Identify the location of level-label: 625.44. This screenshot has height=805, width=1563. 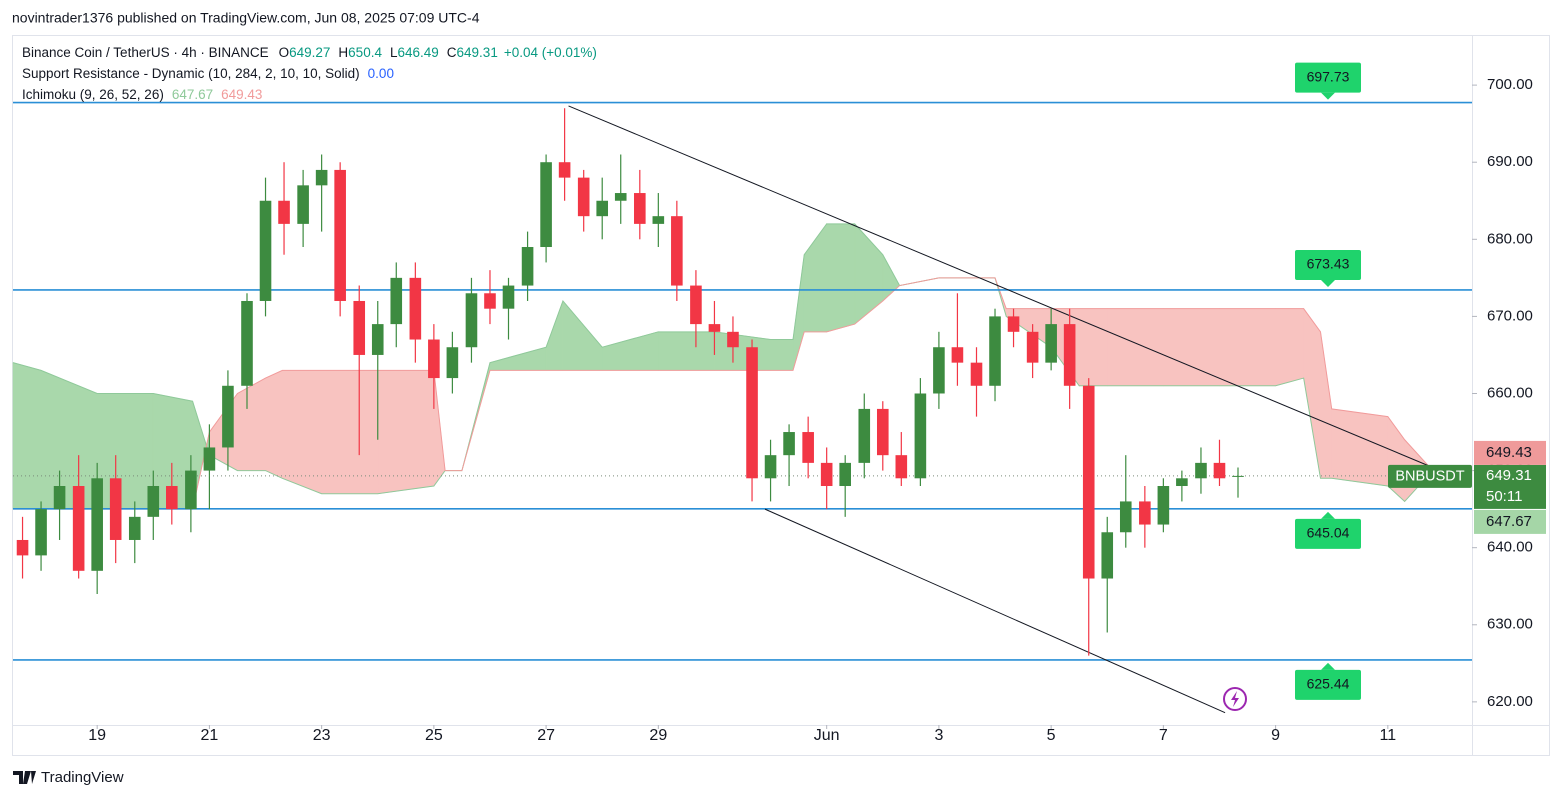
(1328, 684).